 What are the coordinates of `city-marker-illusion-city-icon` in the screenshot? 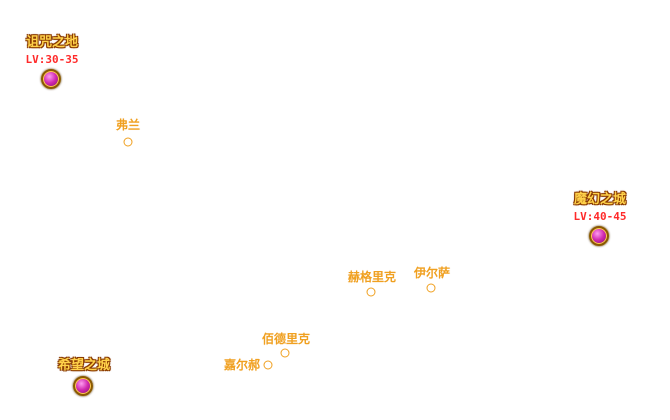 It's located at (599, 236).